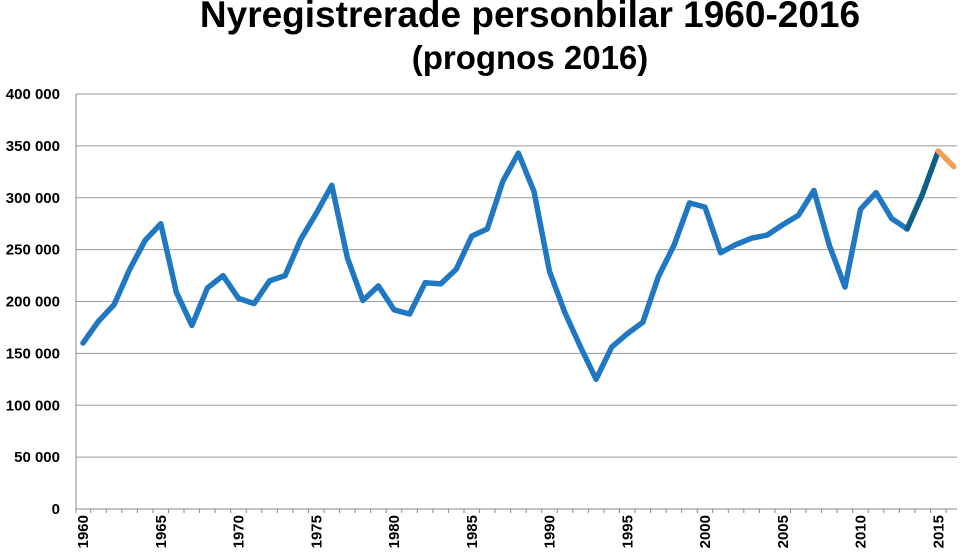 Image resolution: width=960 pixels, height=557 pixels. Describe the element at coordinates (783, 531) in the screenshot. I see `x-tick-label: 2005` at that location.